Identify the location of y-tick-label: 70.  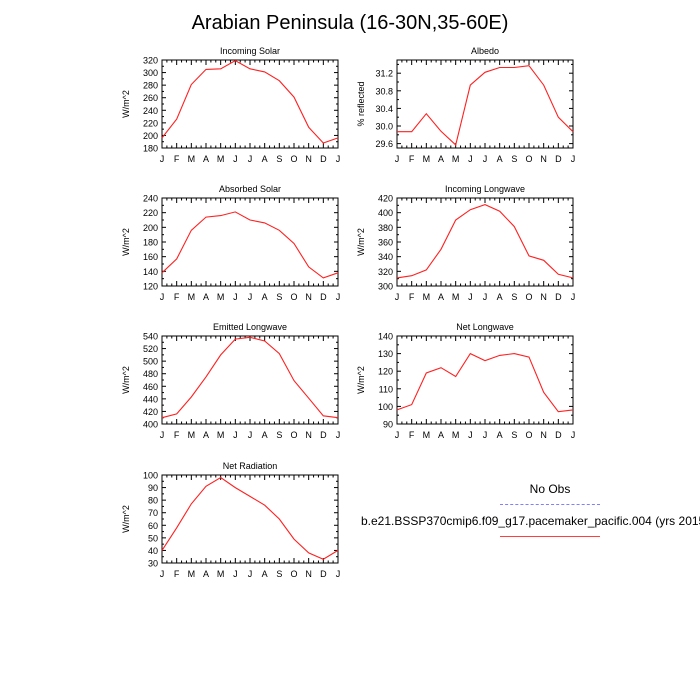
(153, 513).